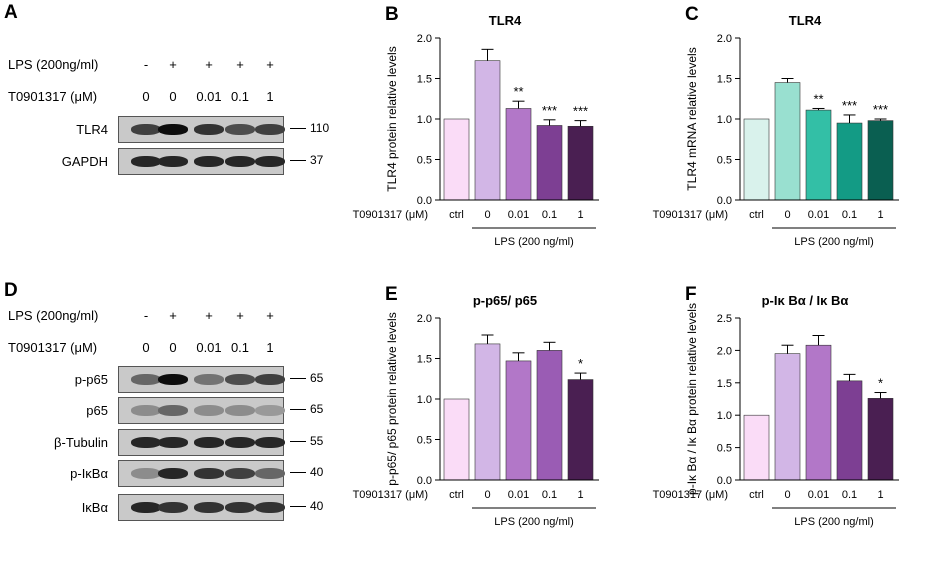 Image resolution: width=941 pixels, height=561 pixels. Describe the element at coordinates (81, 442) in the screenshot. I see `blot-label: β-Tubulin` at that location.